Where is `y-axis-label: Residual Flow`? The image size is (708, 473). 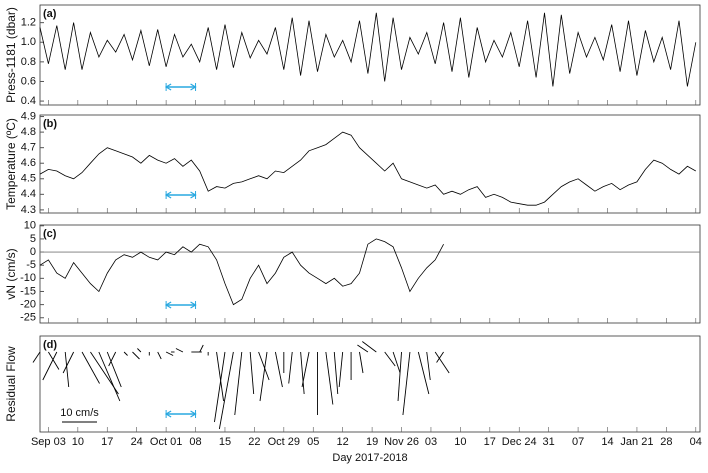 y-axis-label: Residual Flow is located at coordinates (11, 384).